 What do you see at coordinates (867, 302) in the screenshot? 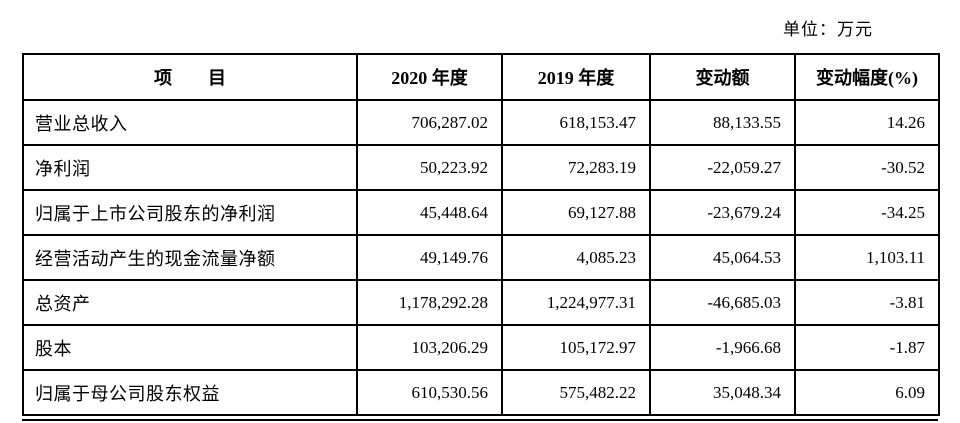
I see `cell-change-pct: -3.81` at bounding box center [867, 302].